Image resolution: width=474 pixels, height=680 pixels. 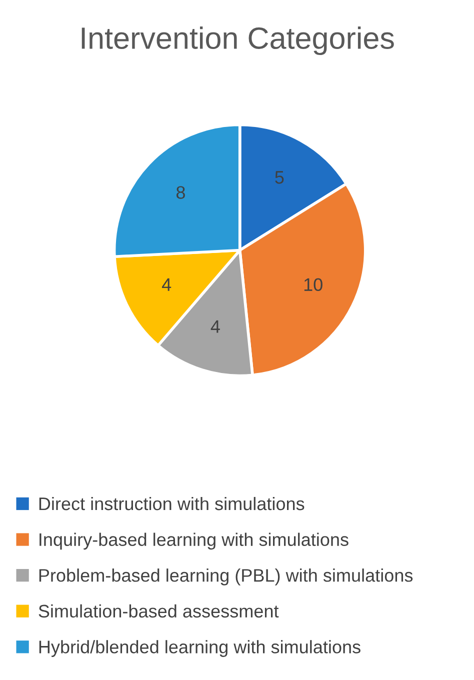 I want to click on chart-title: Intervention Categories, so click(x=238, y=41).